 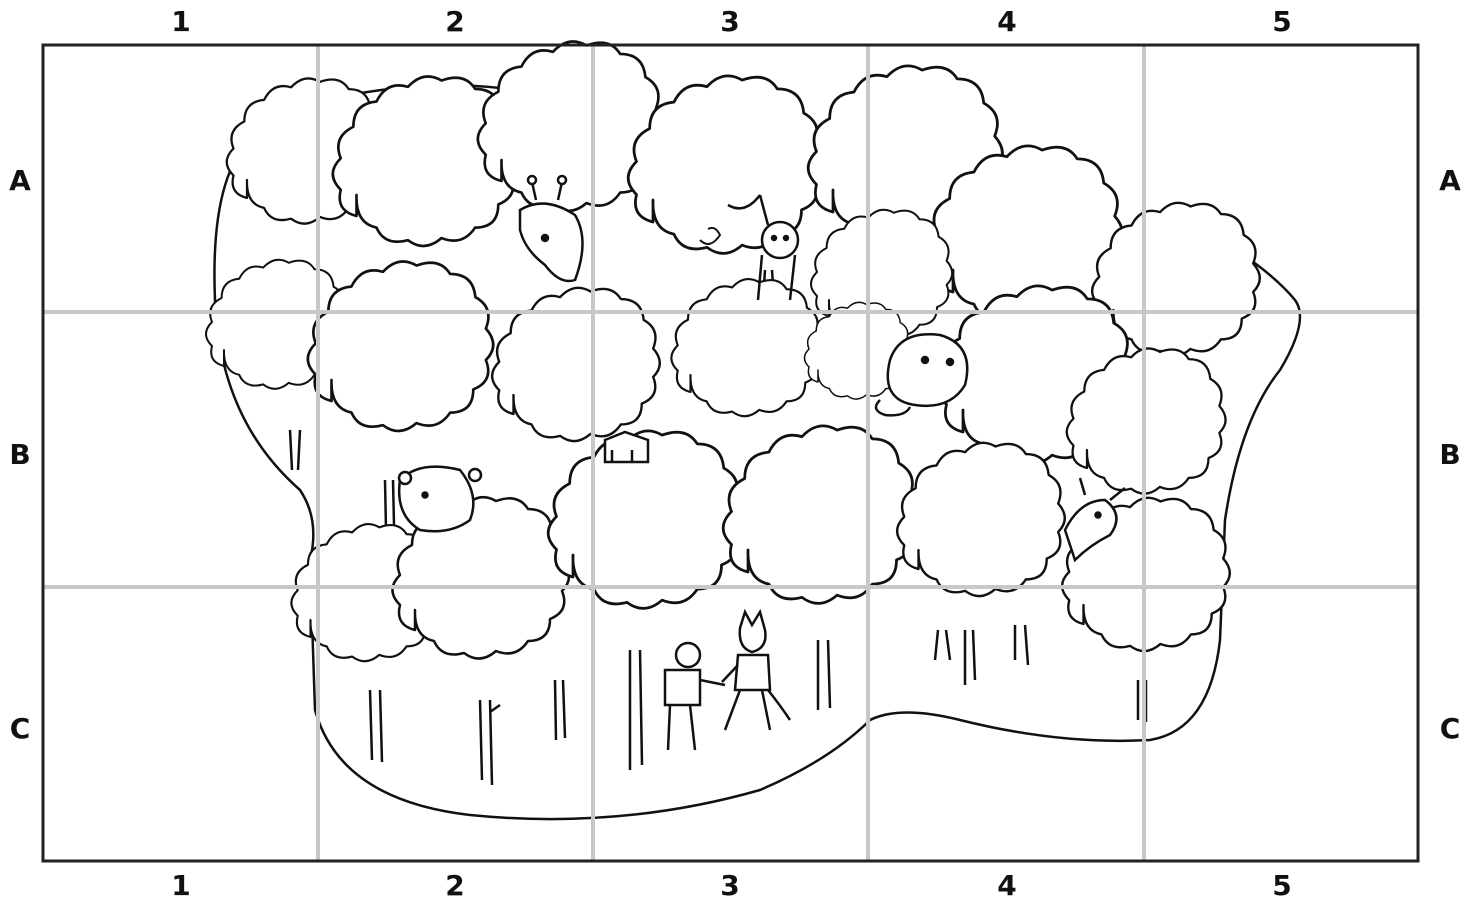 What do you see at coordinates (20, 454) in the screenshot?
I see `row-label-left-b: B` at bounding box center [20, 454].